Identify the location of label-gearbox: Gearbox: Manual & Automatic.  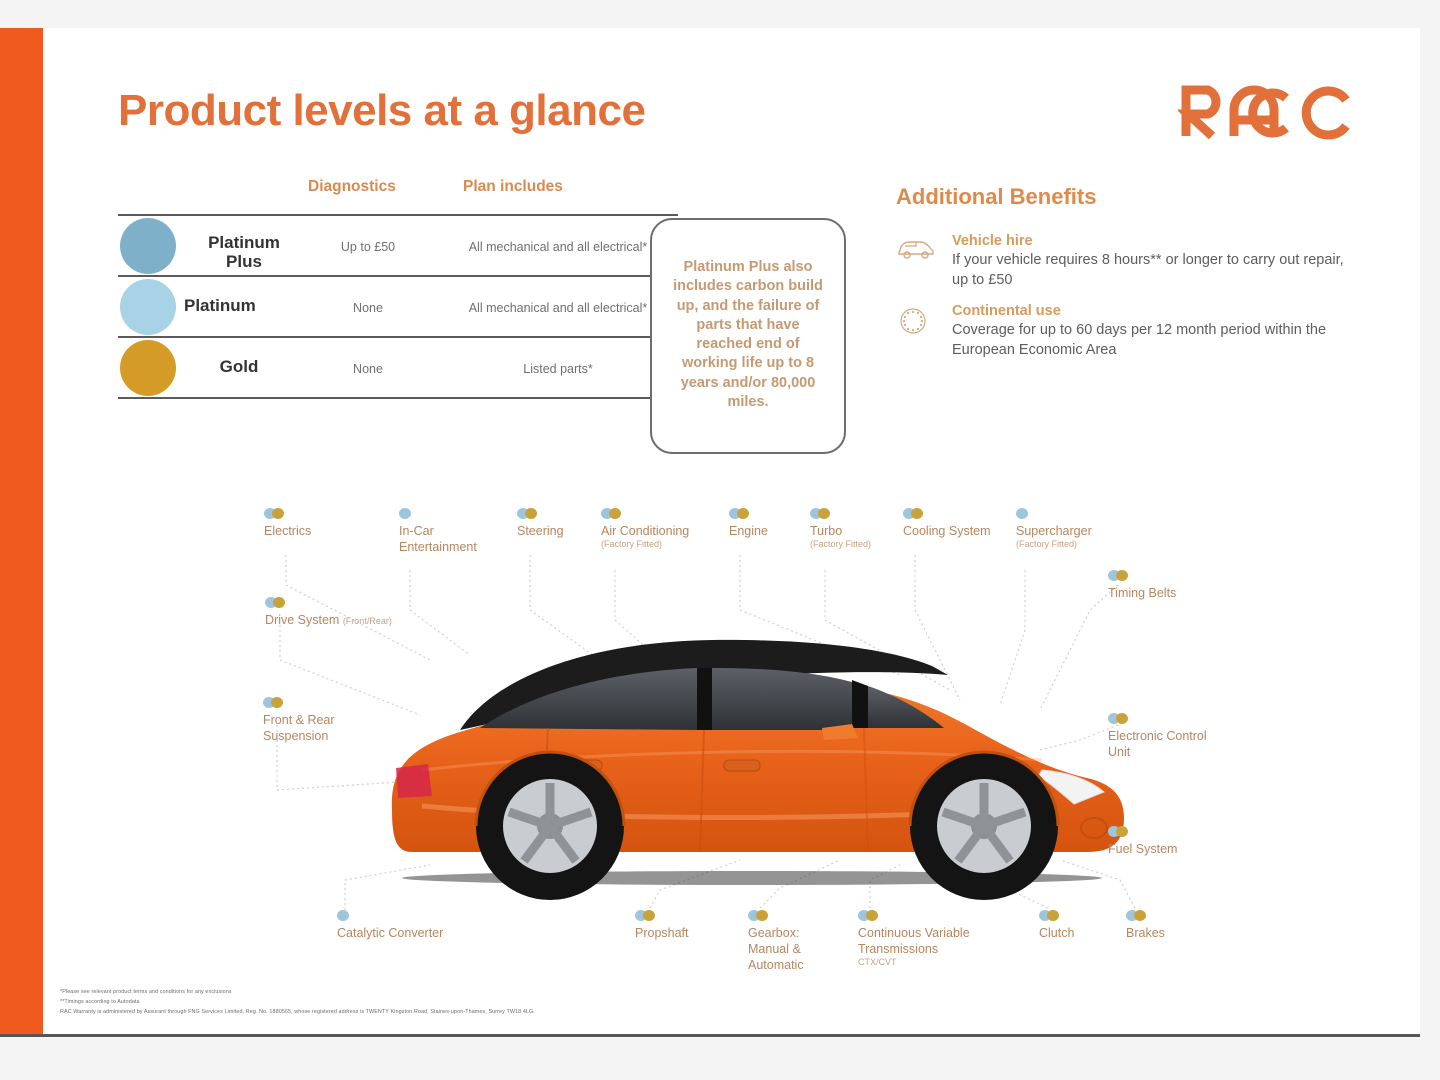
(798, 941).